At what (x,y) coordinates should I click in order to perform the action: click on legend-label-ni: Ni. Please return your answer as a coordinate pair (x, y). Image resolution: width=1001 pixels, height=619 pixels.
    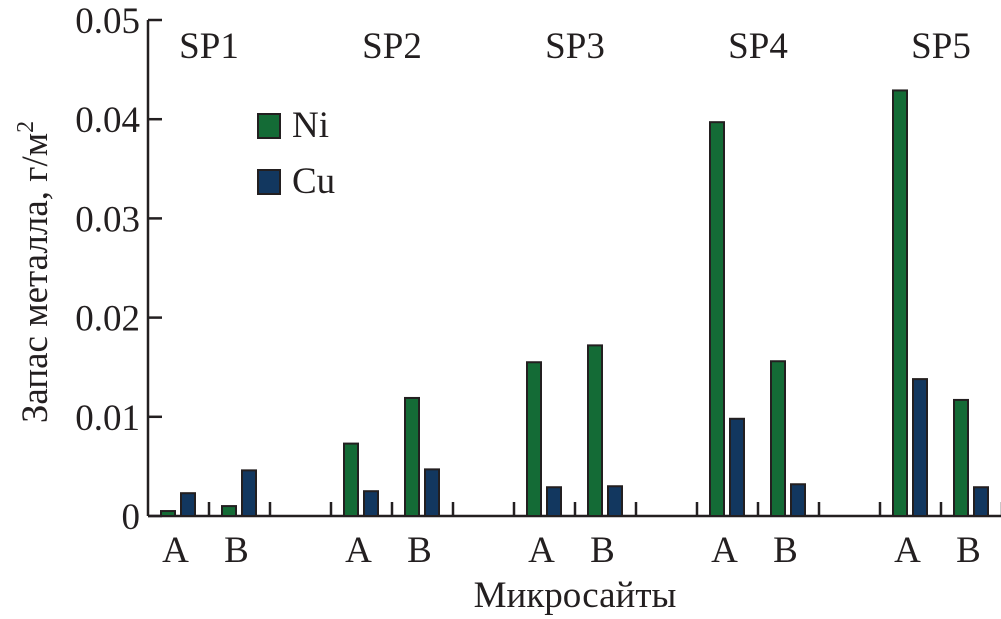
    Looking at the image, I should click on (310, 125).